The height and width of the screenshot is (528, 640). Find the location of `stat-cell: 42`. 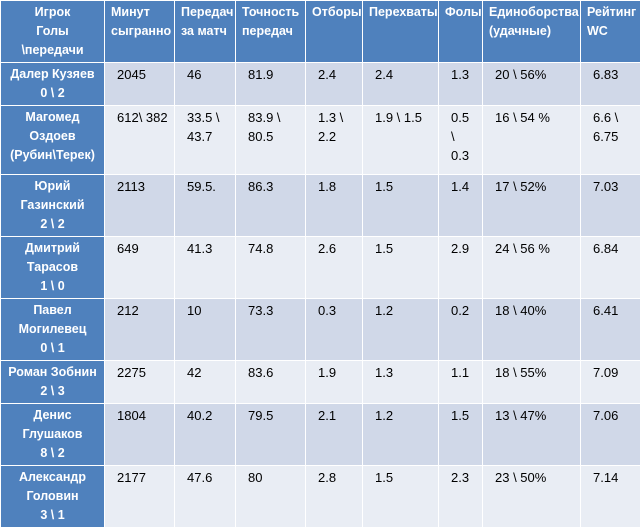

stat-cell: 42 is located at coordinates (205, 382).